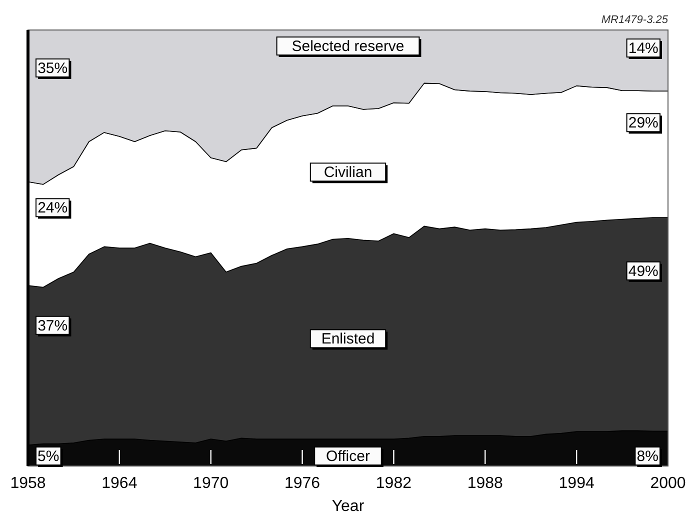 This screenshot has width=696, height=526. I want to click on data-label: 5%, so click(49, 456).